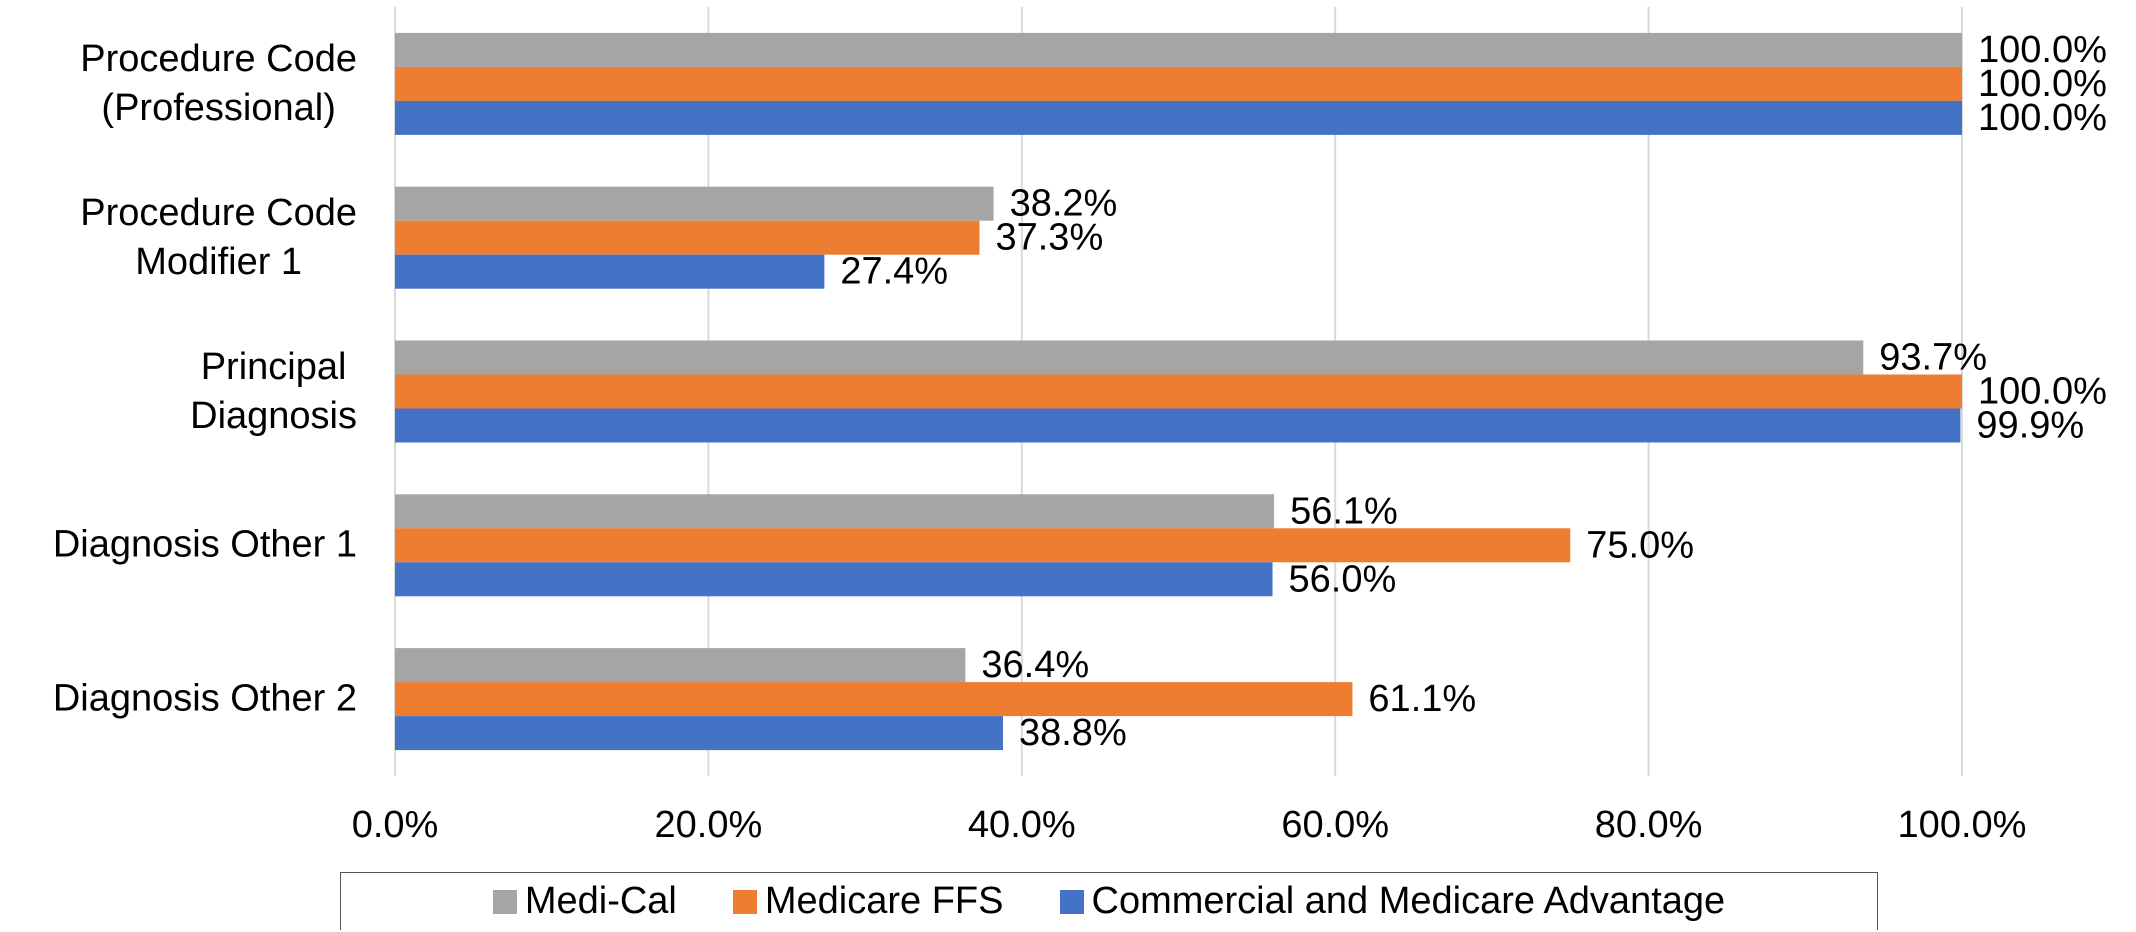  Describe the element at coordinates (600, 901) in the screenshot. I see `legend-label: Medi-Cal` at that location.